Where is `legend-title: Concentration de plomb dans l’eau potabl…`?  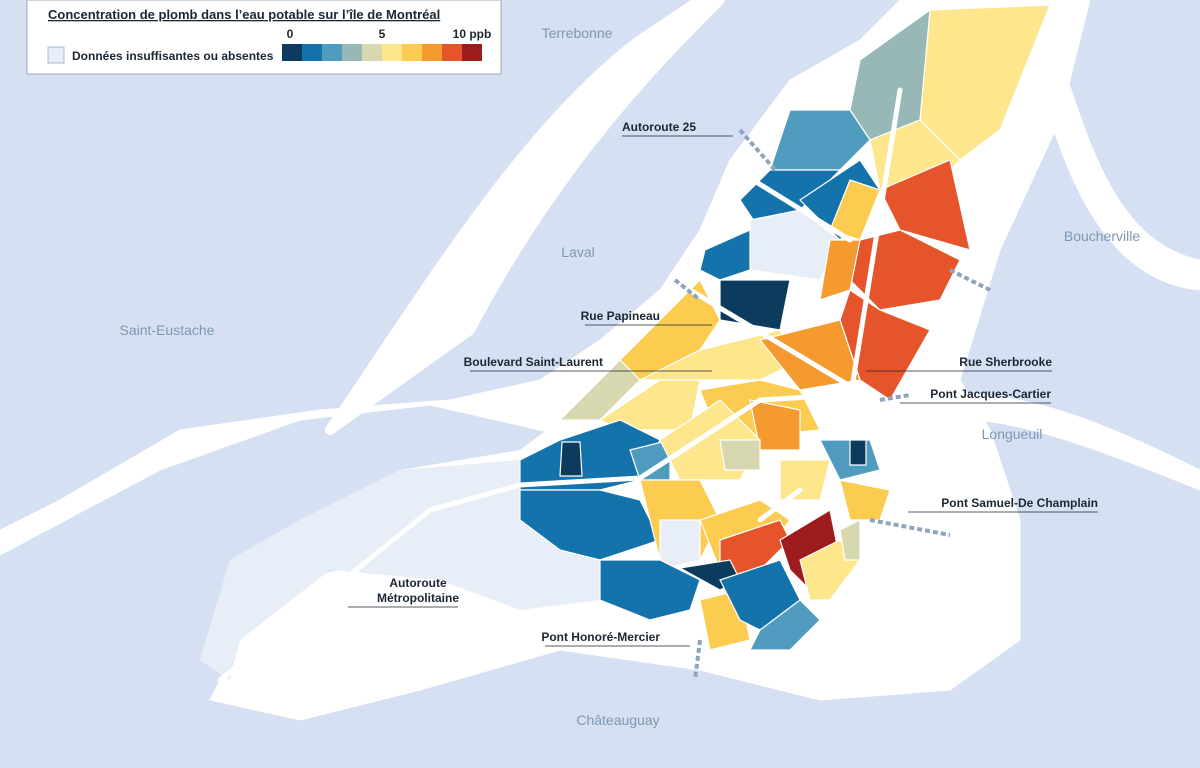 legend-title: Concentration de plomb dans l’eau potabl… is located at coordinates (244, 14).